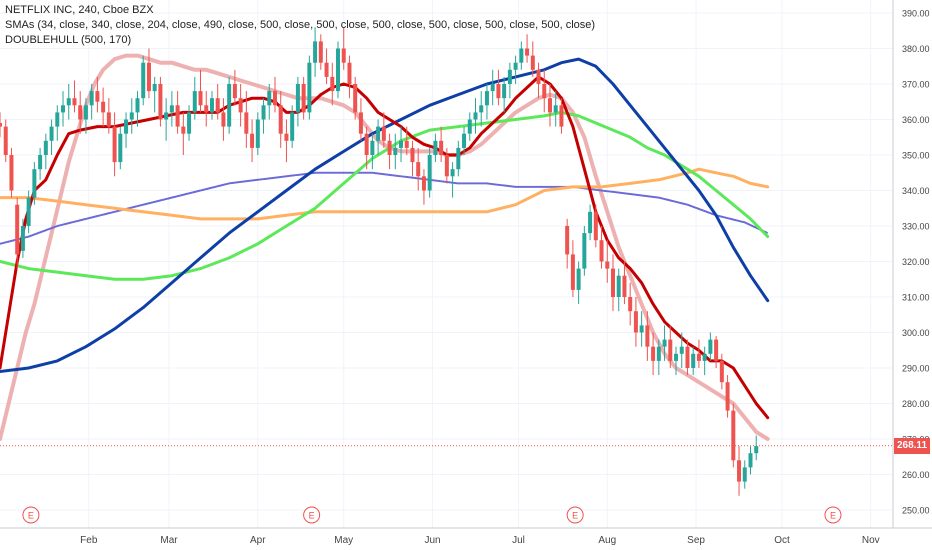 The width and height of the screenshot is (932, 550). I want to click on earnings-label: E, so click(312, 516).